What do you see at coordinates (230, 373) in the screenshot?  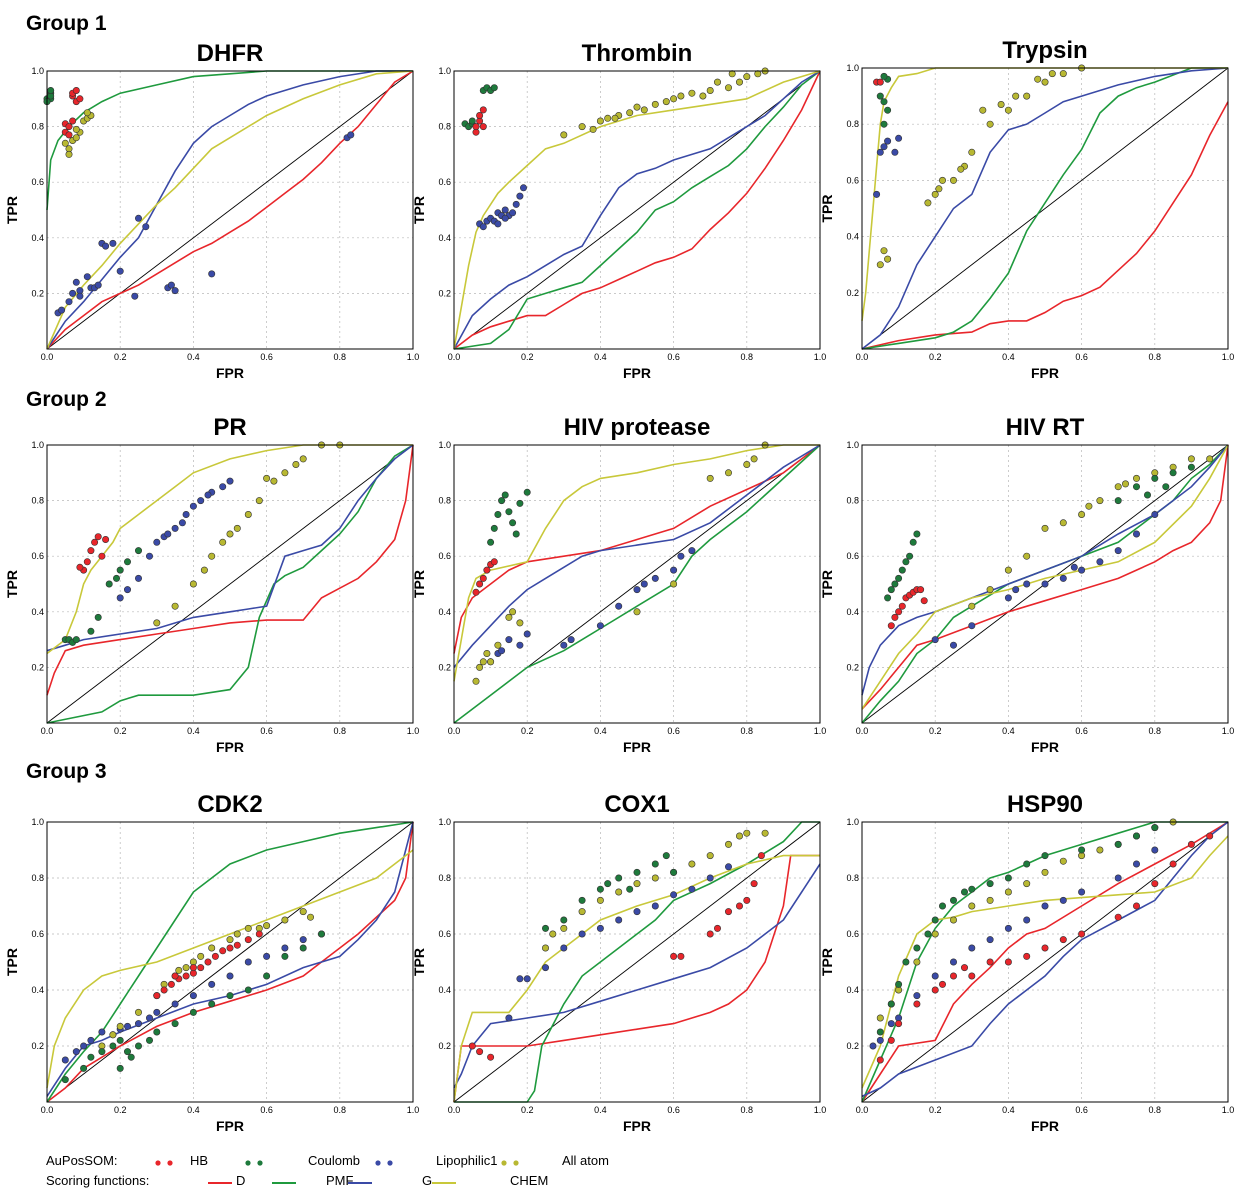 I see `x-axis-label: FPR` at bounding box center [230, 373].